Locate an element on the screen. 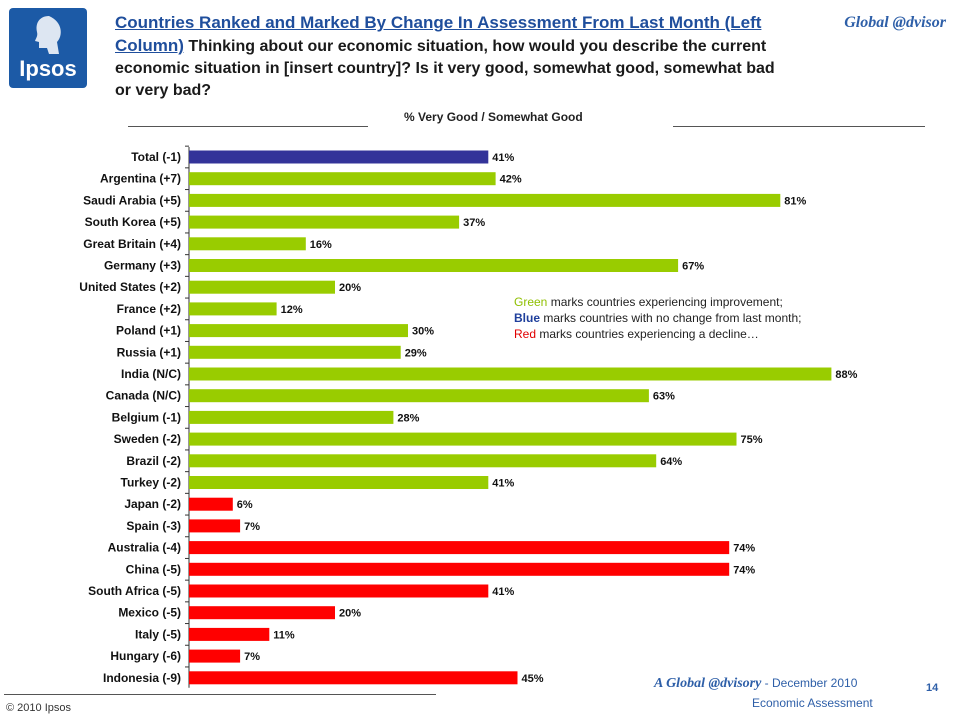 Image resolution: width=960 pixels, height=720 pixels. footer-brand: A Global @dvisory - December 2010 is located at coordinates (755, 684).